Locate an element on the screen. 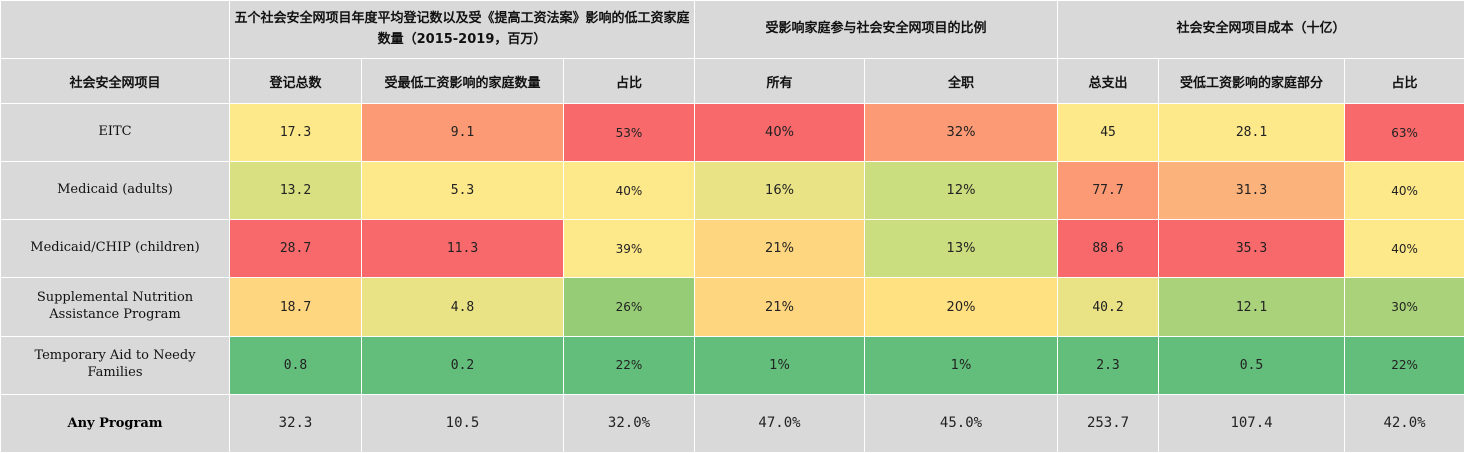  col-header-share-2: 占比 is located at coordinates (1404, 81).